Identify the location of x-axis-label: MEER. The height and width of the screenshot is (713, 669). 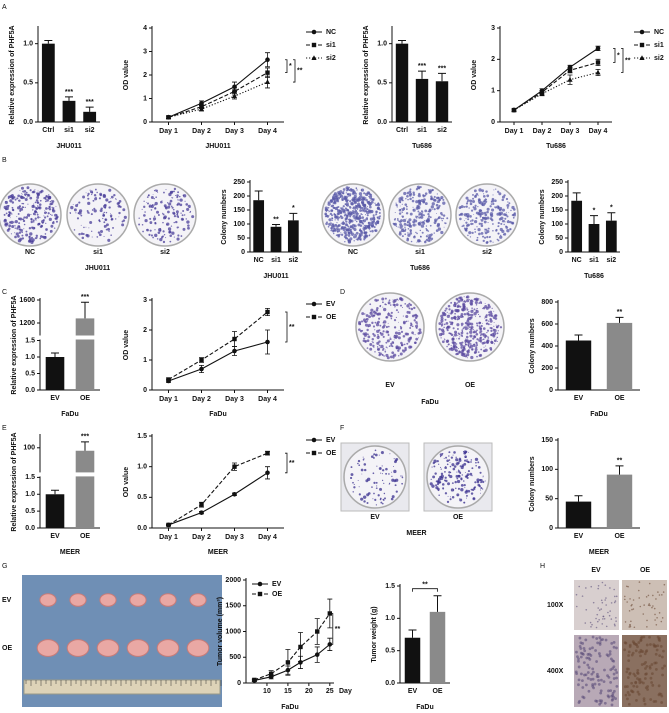
(218, 552).